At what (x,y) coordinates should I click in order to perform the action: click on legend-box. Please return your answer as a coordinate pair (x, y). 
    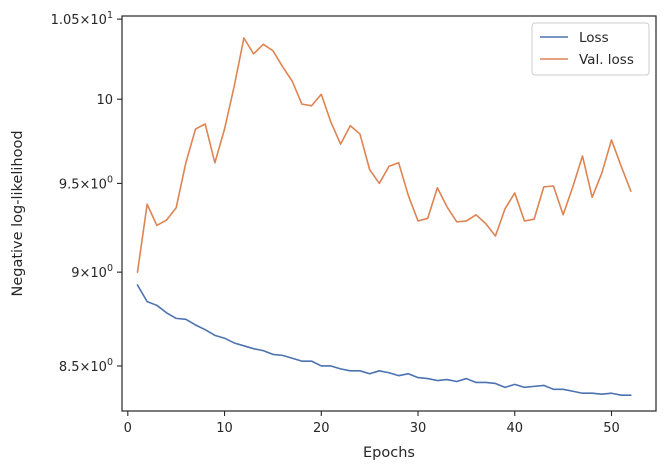
    Looking at the image, I should click on (590, 49).